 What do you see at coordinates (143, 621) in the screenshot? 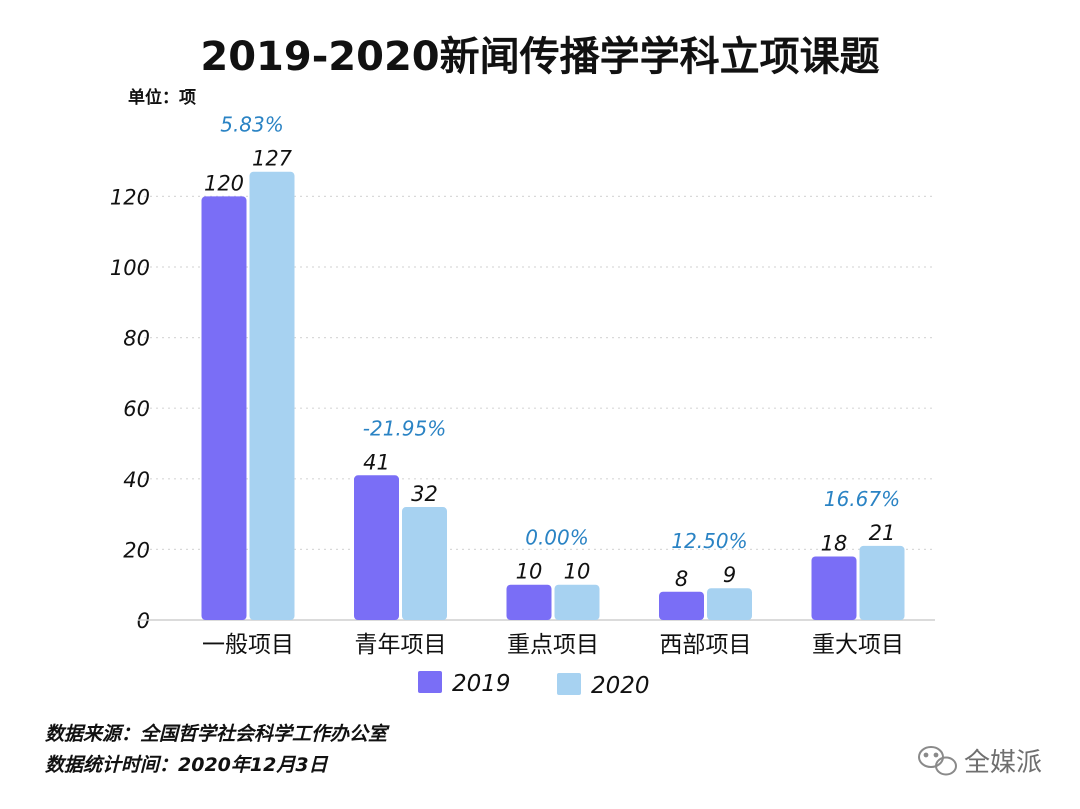
I see `y-tick-label: 0` at bounding box center [143, 621].